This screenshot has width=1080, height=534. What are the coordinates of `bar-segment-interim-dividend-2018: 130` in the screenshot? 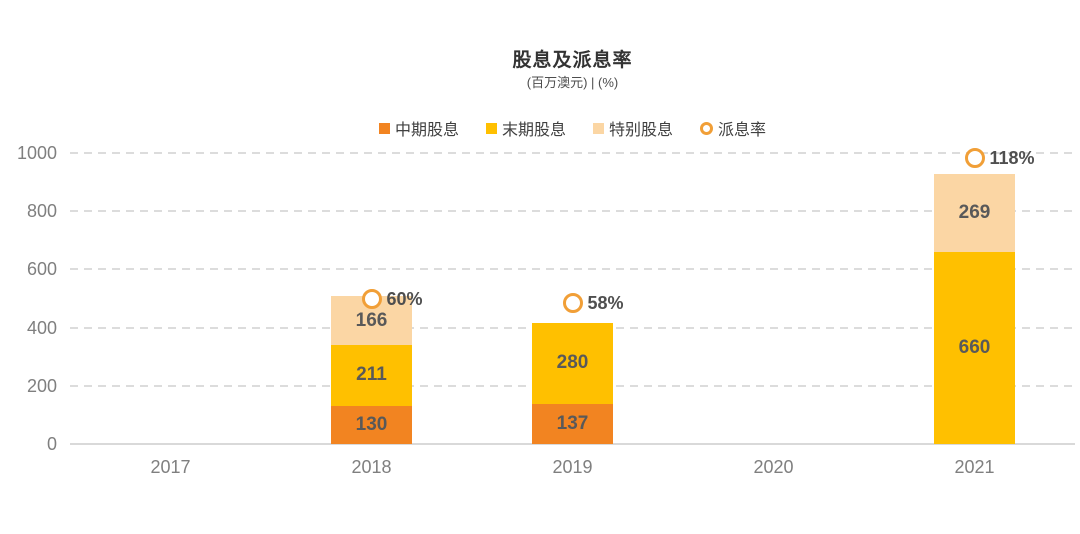 It's located at (371, 425).